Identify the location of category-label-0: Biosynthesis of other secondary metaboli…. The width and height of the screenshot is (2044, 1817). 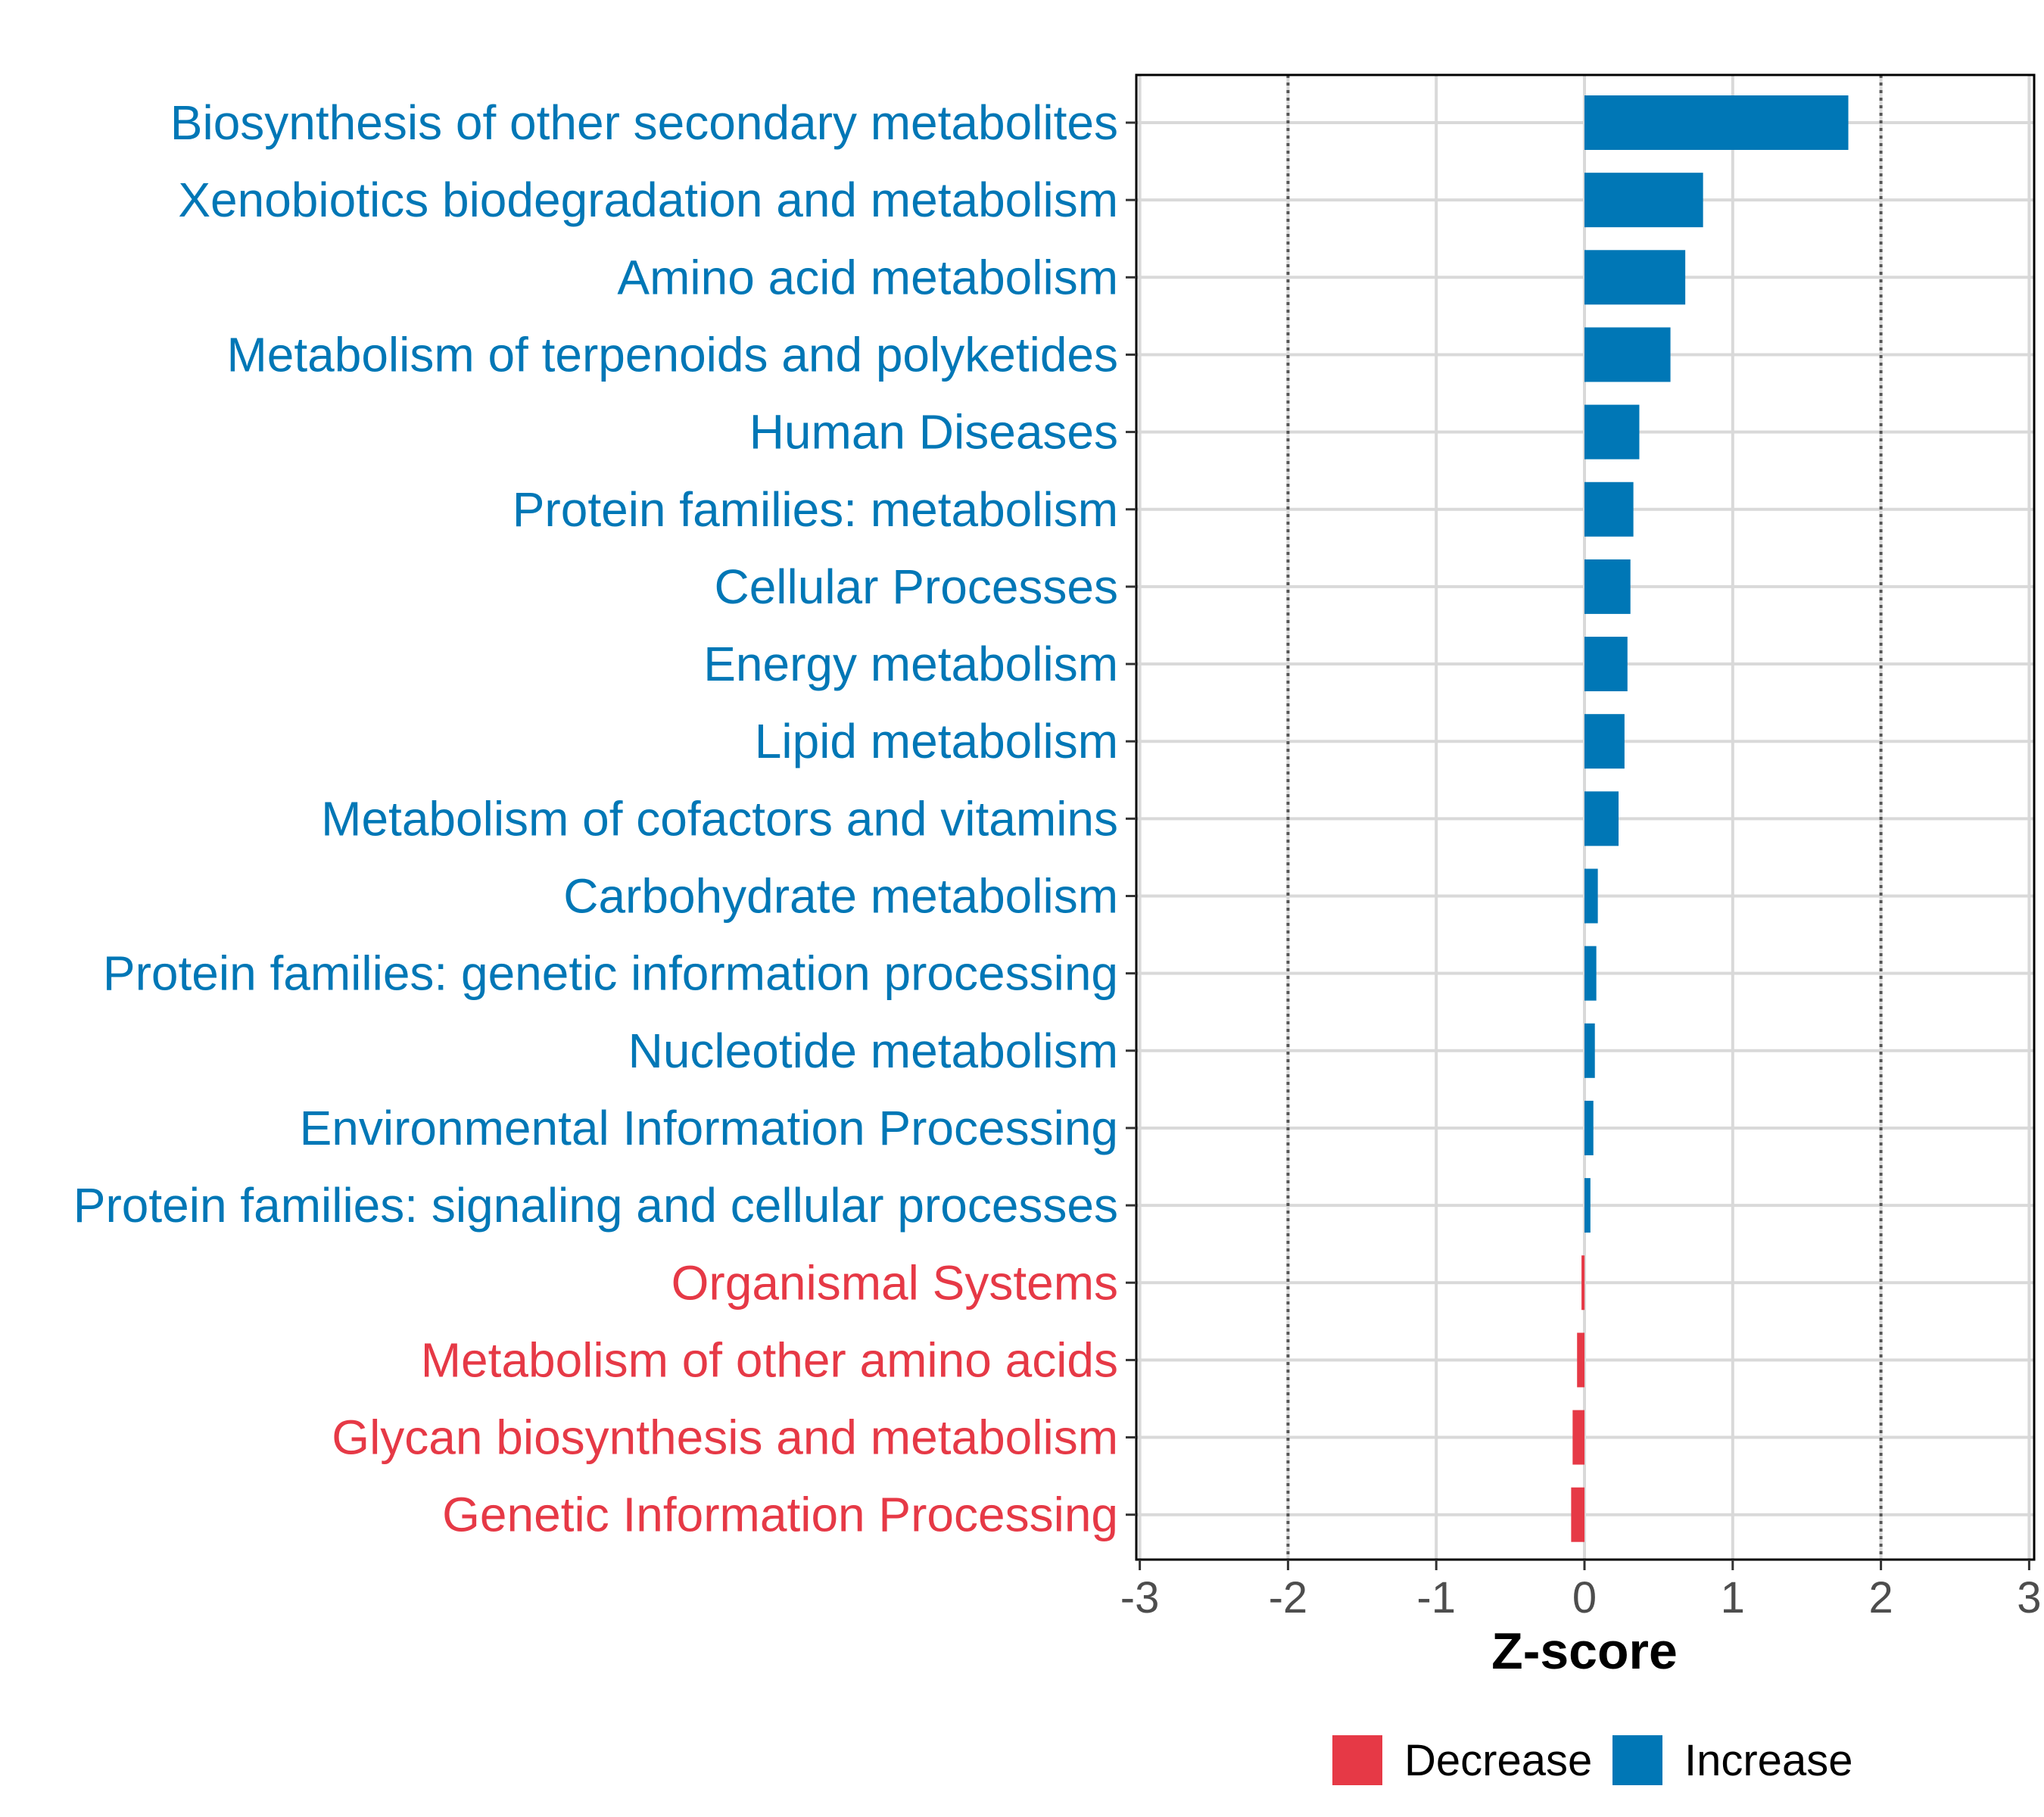
(644, 122).